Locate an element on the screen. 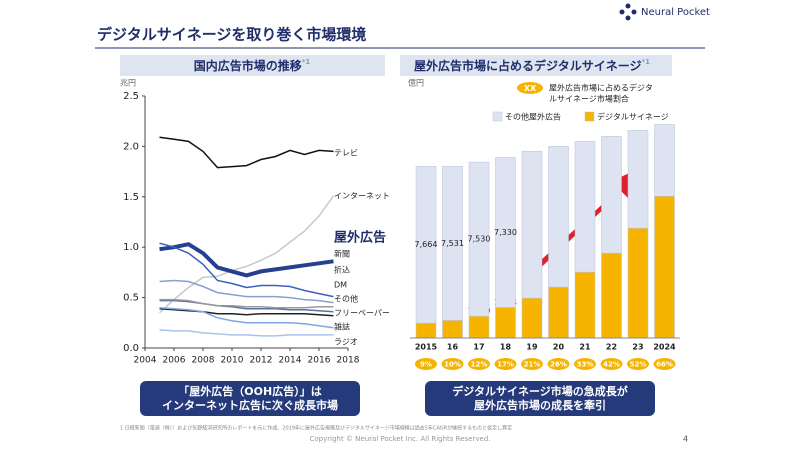 This screenshot has height=450, width=800. share-label: 42% is located at coordinates (611, 365).